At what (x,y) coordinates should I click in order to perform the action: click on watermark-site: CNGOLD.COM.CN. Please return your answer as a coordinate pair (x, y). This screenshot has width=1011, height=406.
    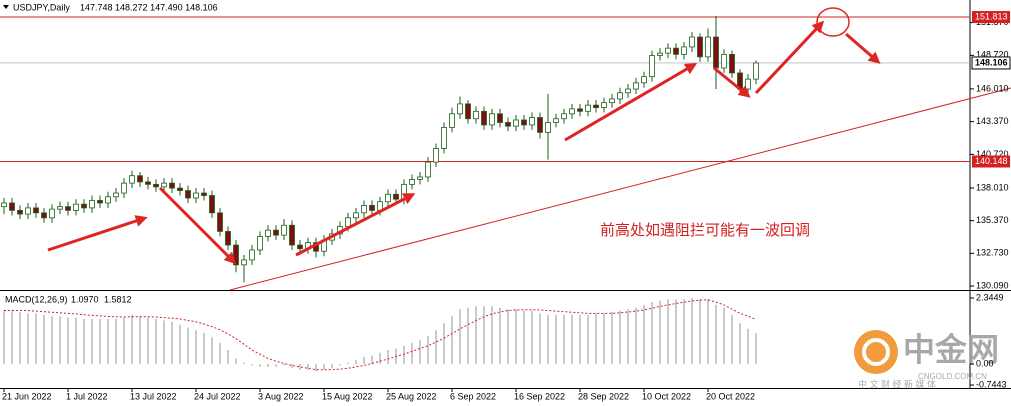
    Looking at the image, I should click on (952, 376).